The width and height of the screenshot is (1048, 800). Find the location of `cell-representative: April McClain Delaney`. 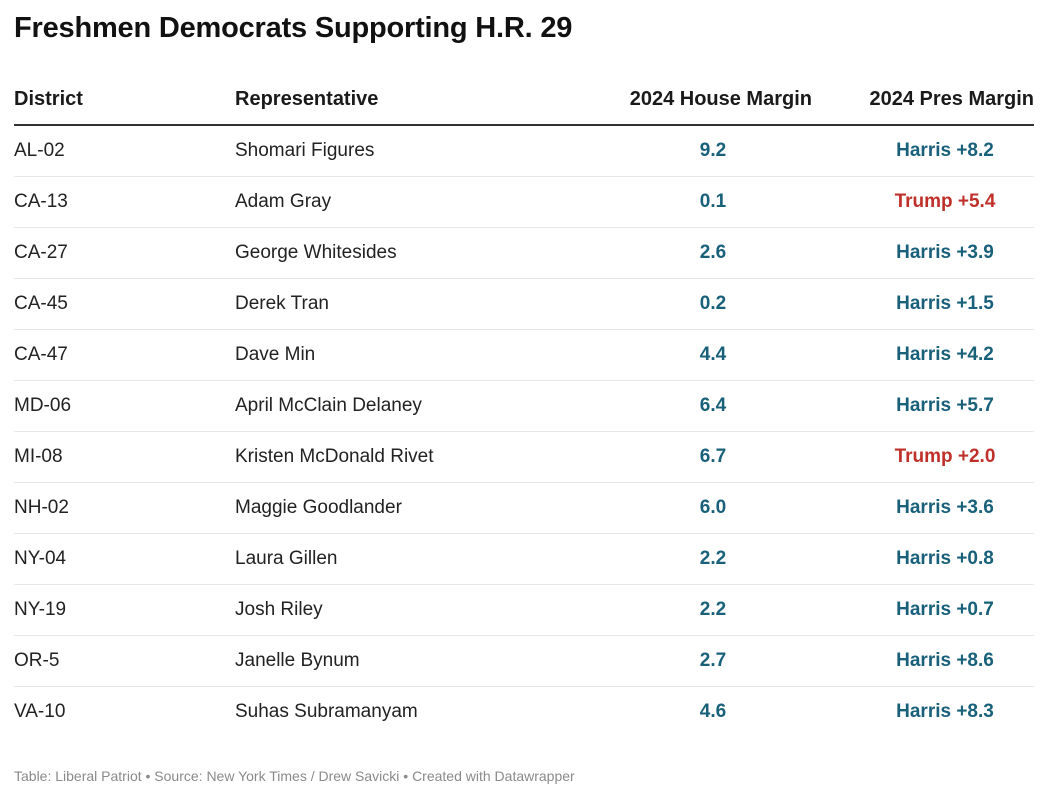

cell-representative: April McClain Delaney is located at coordinates (424, 406).